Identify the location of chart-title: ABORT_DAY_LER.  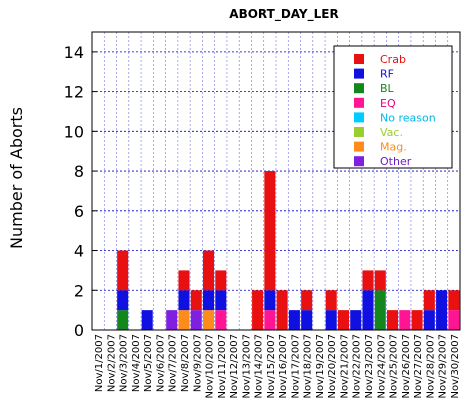
(283, 14).